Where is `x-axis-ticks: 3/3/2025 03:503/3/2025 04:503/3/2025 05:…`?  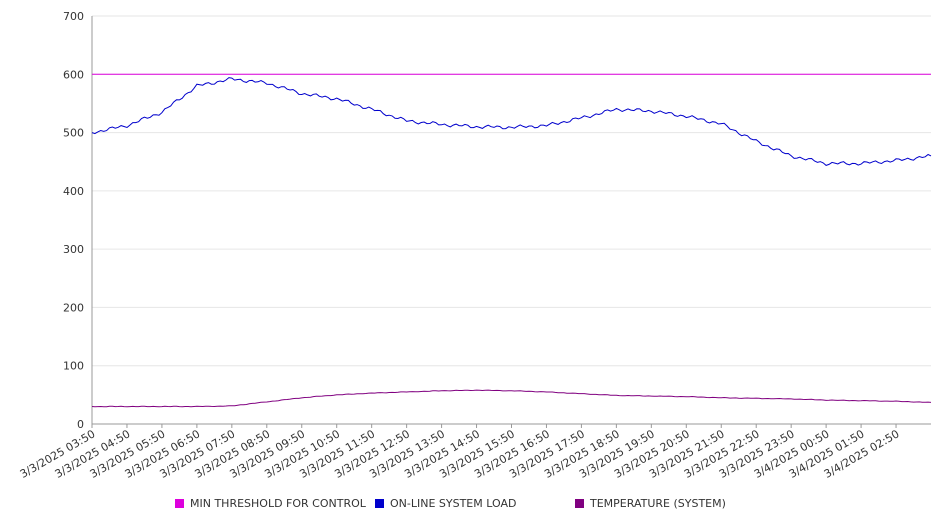 x-axis-ticks: 3/3/2025 03:503/3/2025 04:503/3/2025 05:… is located at coordinates (460, 452).